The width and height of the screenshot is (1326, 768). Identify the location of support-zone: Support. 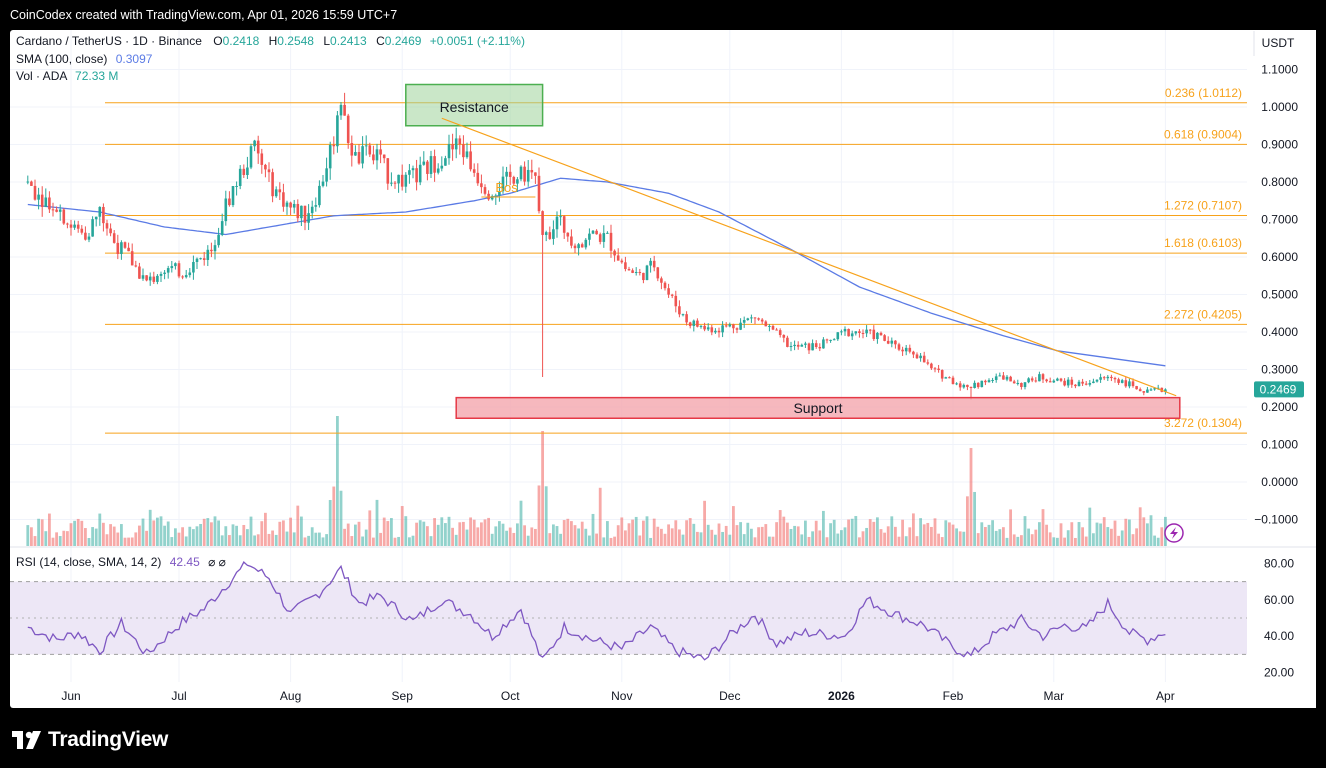
(818, 407).